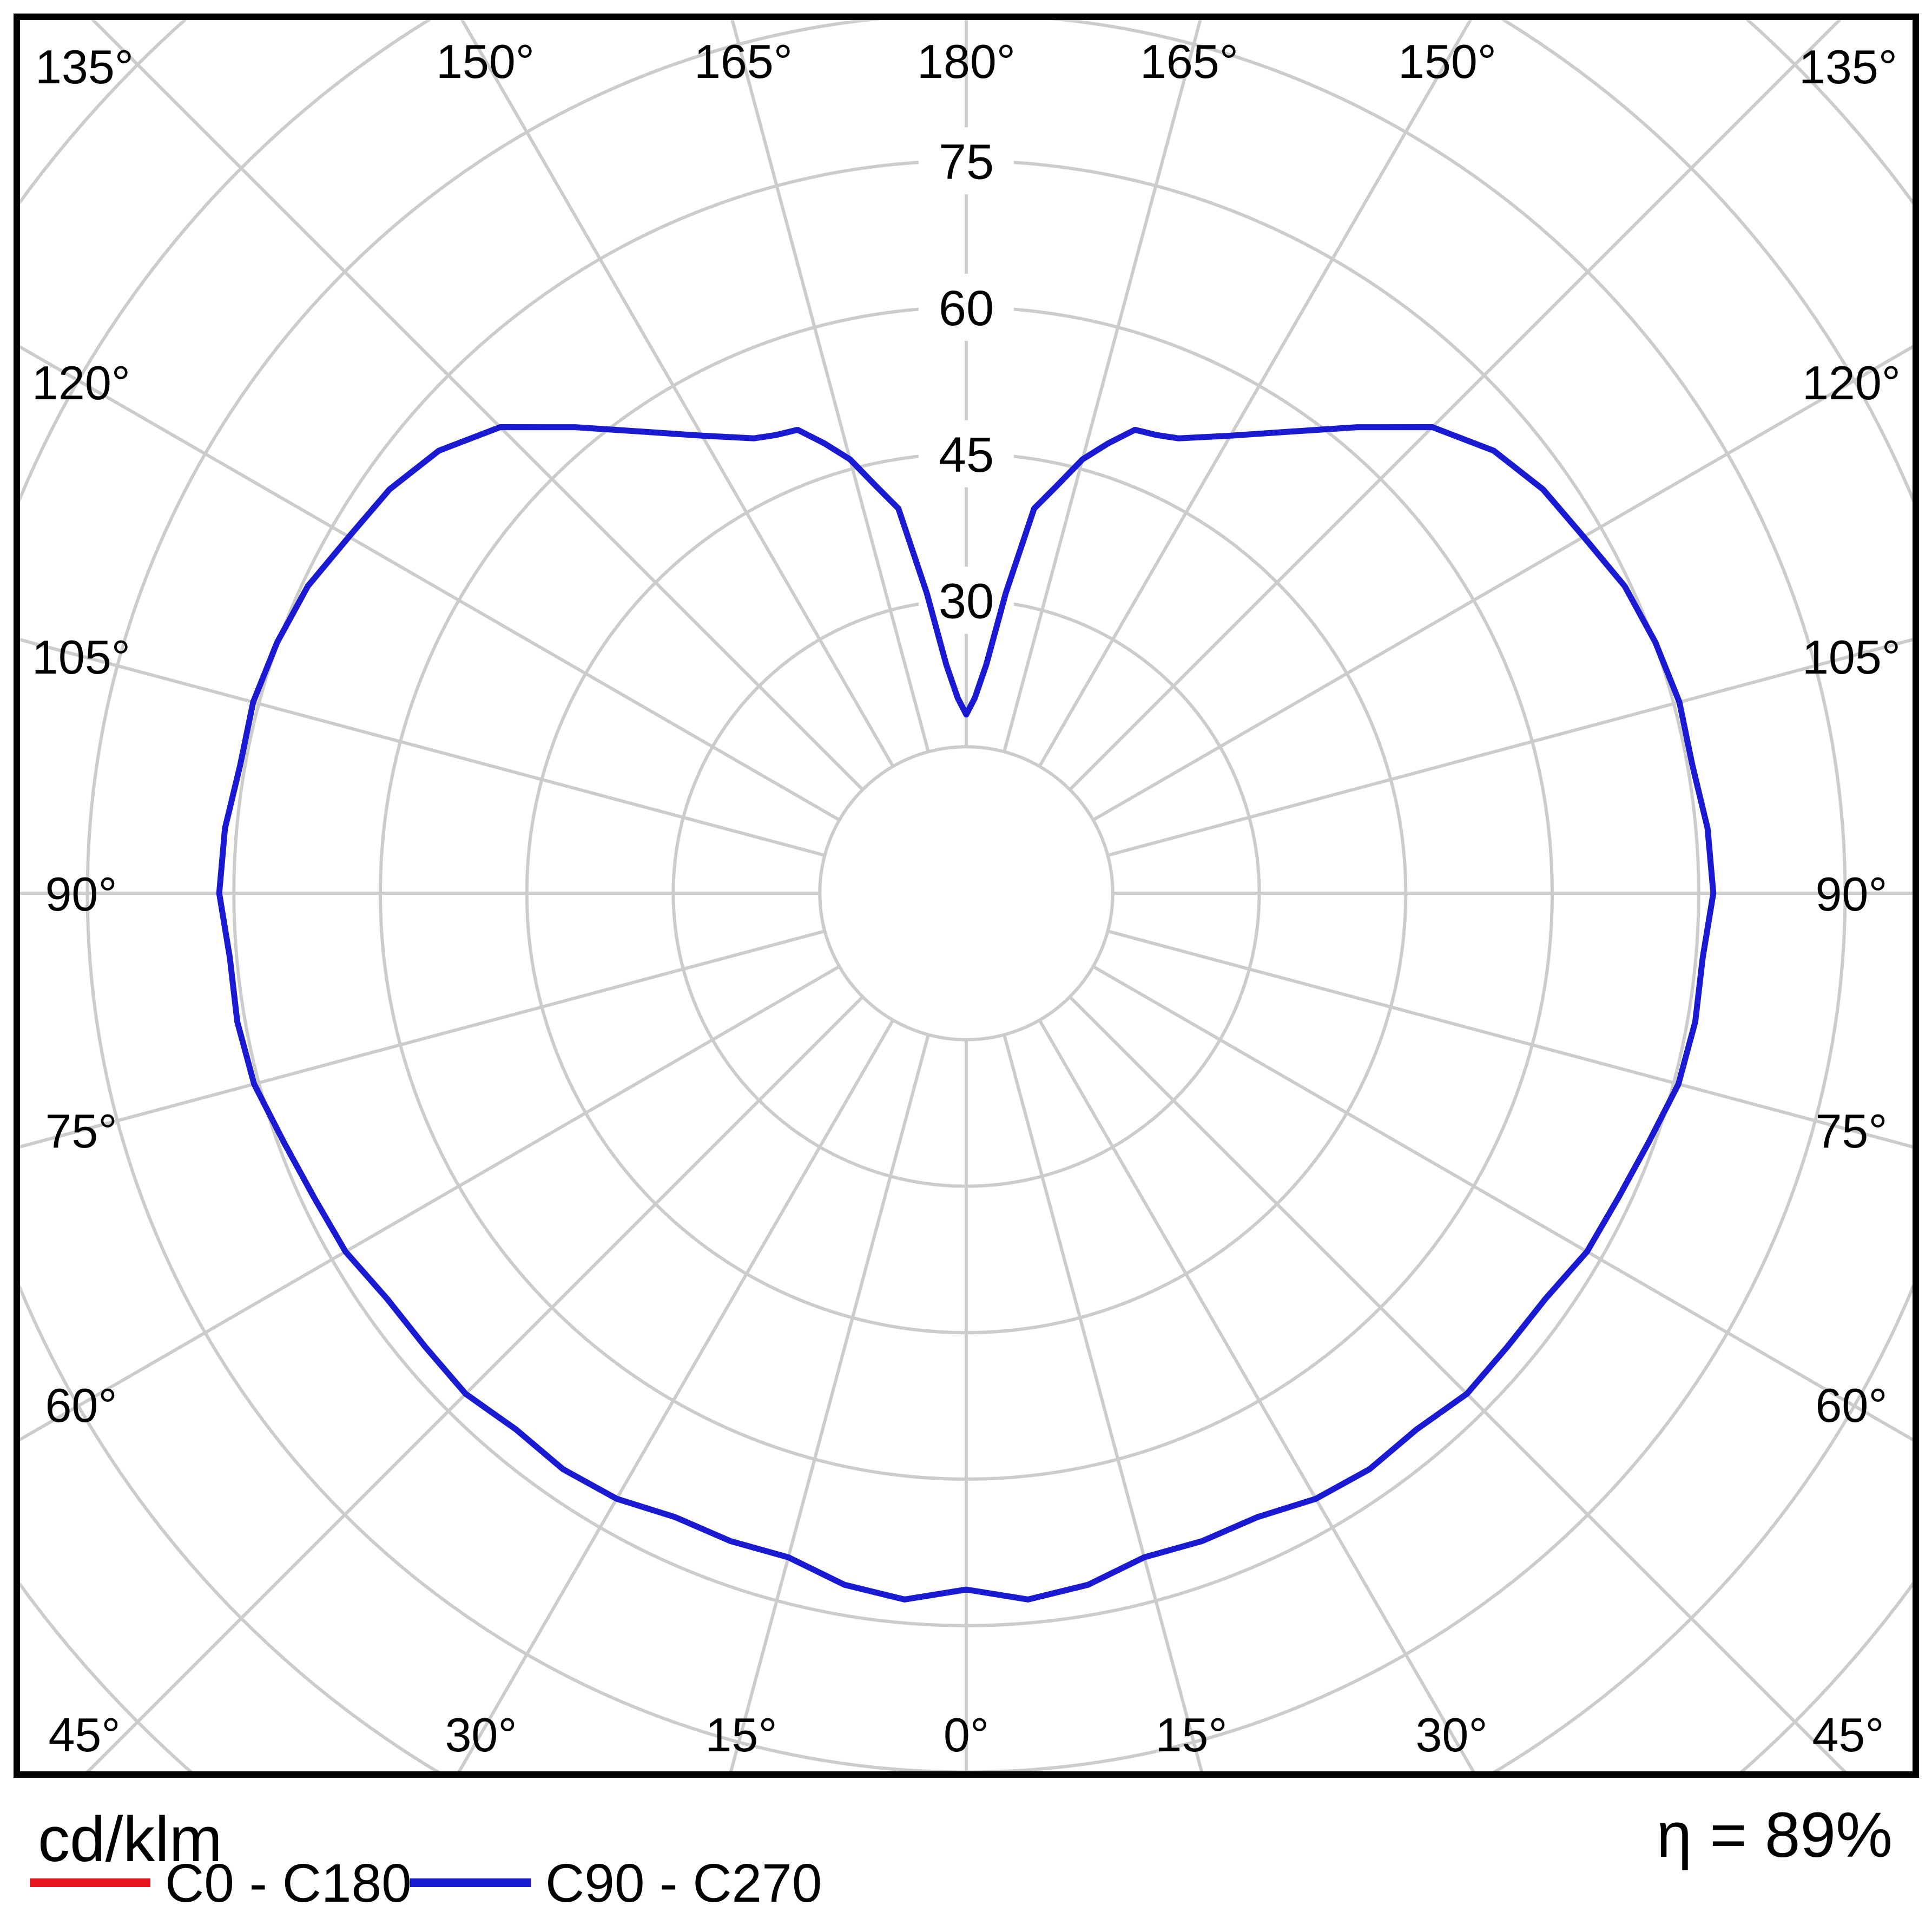 The width and height of the screenshot is (1932, 1932). I want to click on radial-label-60: 60, so click(966, 308).